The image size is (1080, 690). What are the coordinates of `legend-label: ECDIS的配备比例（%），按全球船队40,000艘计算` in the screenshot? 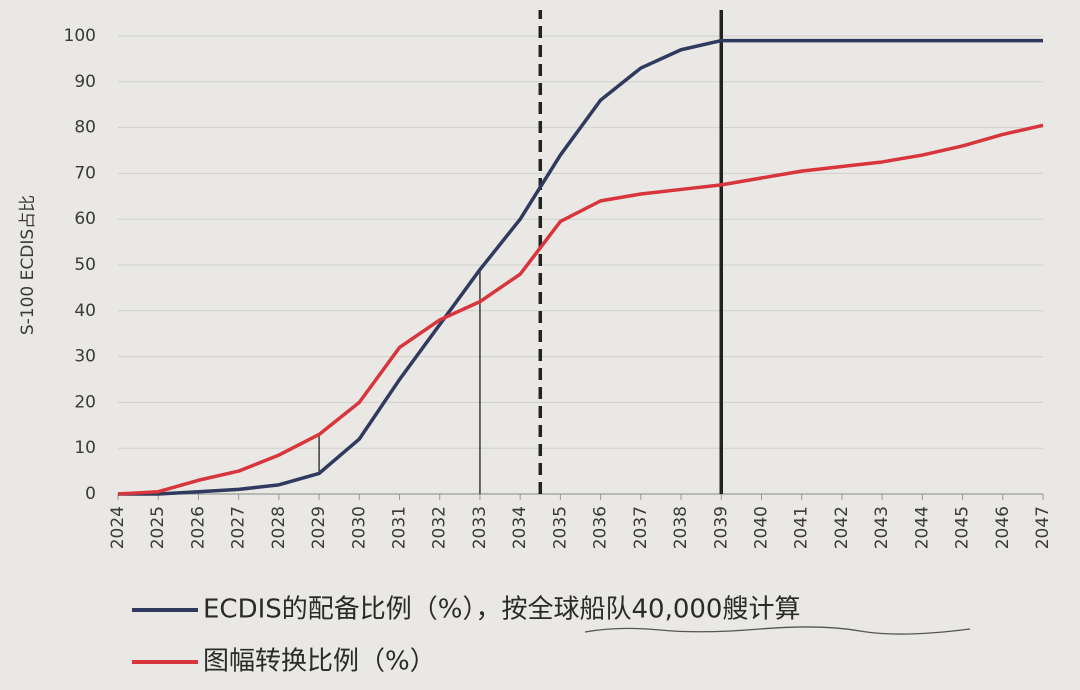 It's located at (501, 610).